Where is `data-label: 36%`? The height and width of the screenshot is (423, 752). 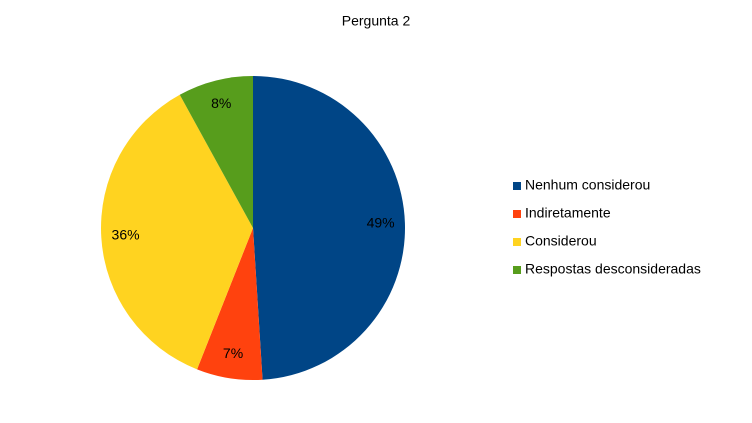 data-label: 36% is located at coordinates (126, 235).